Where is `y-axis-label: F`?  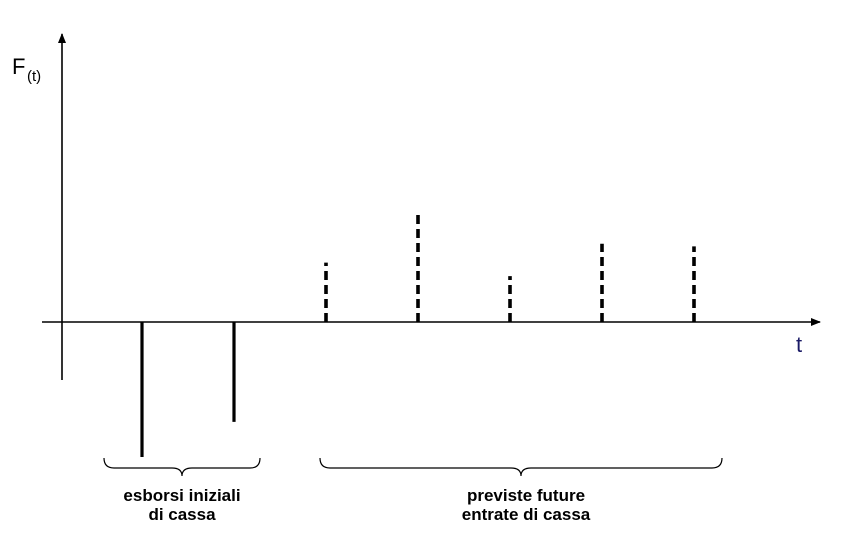
y-axis-label: F is located at coordinates (18, 66).